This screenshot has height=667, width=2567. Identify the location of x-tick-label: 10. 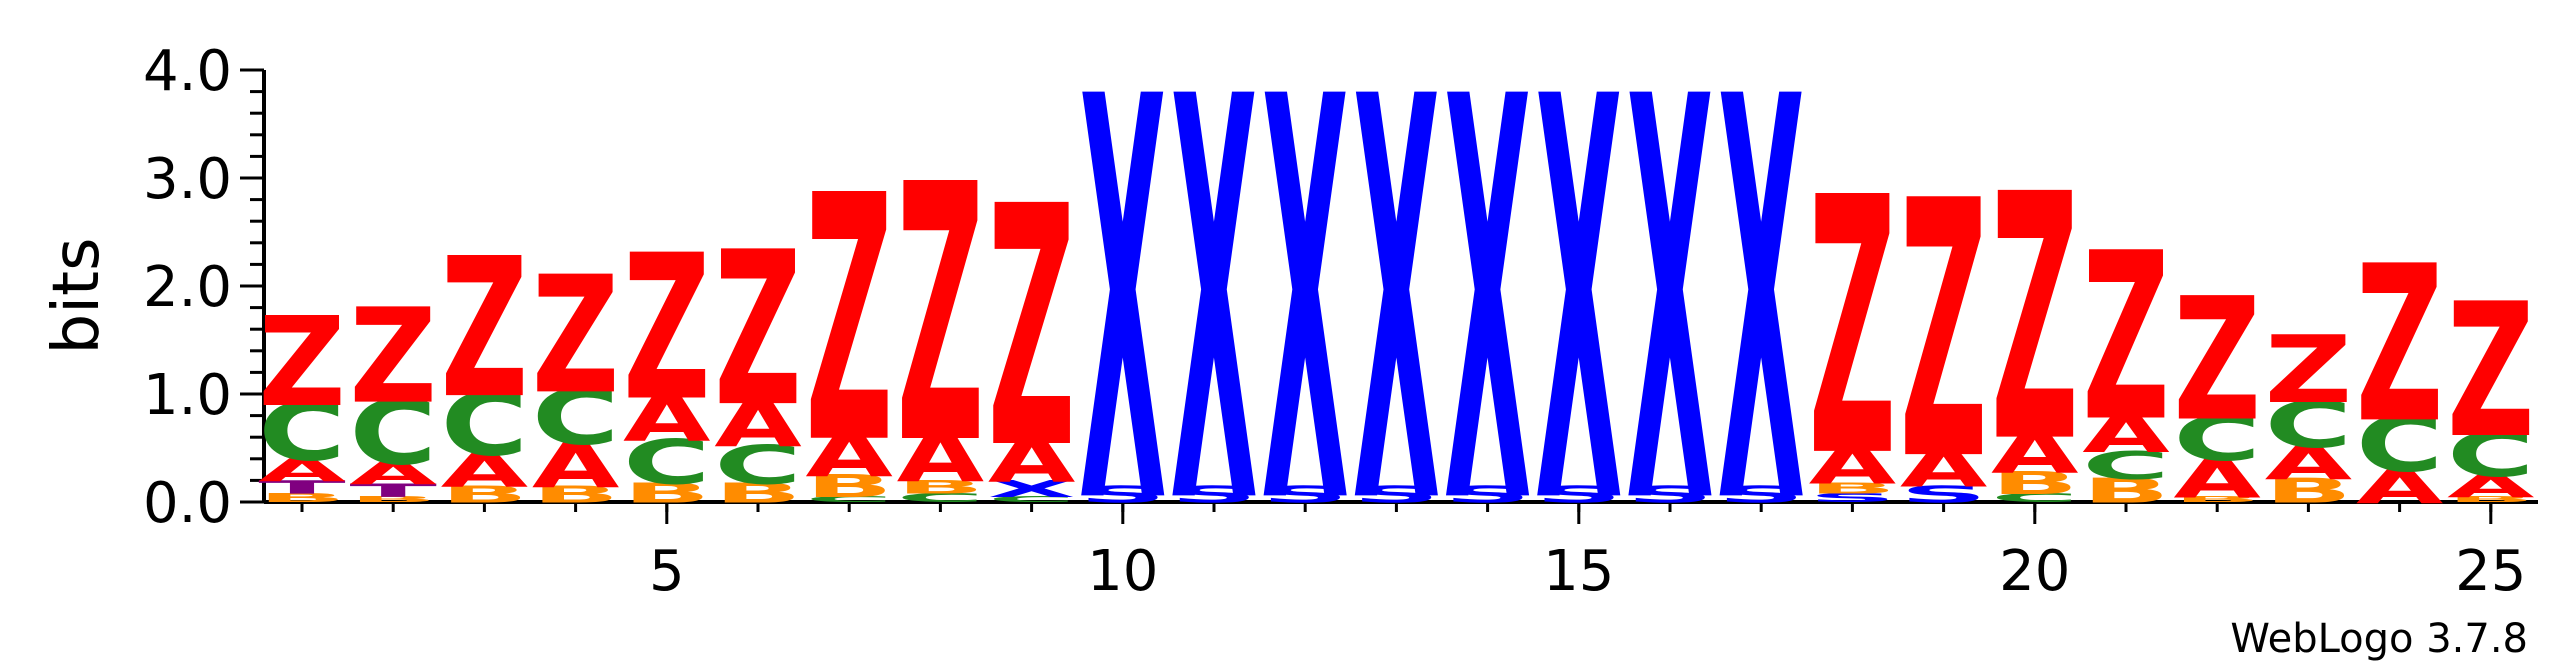
(1122, 571).